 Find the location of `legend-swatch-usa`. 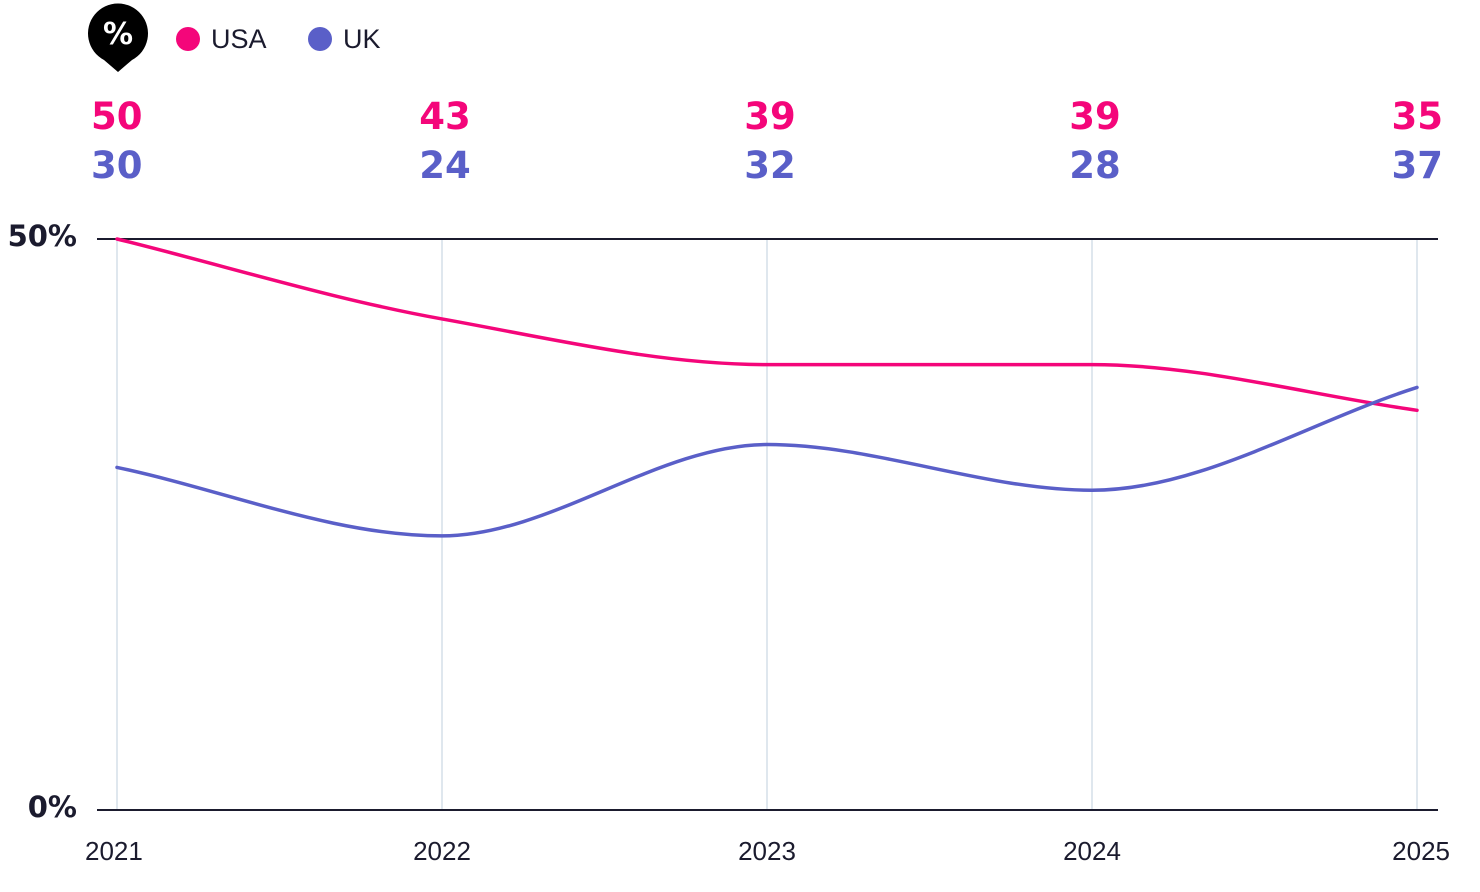

legend-swatch-usa is located at coordinates (188, 39).